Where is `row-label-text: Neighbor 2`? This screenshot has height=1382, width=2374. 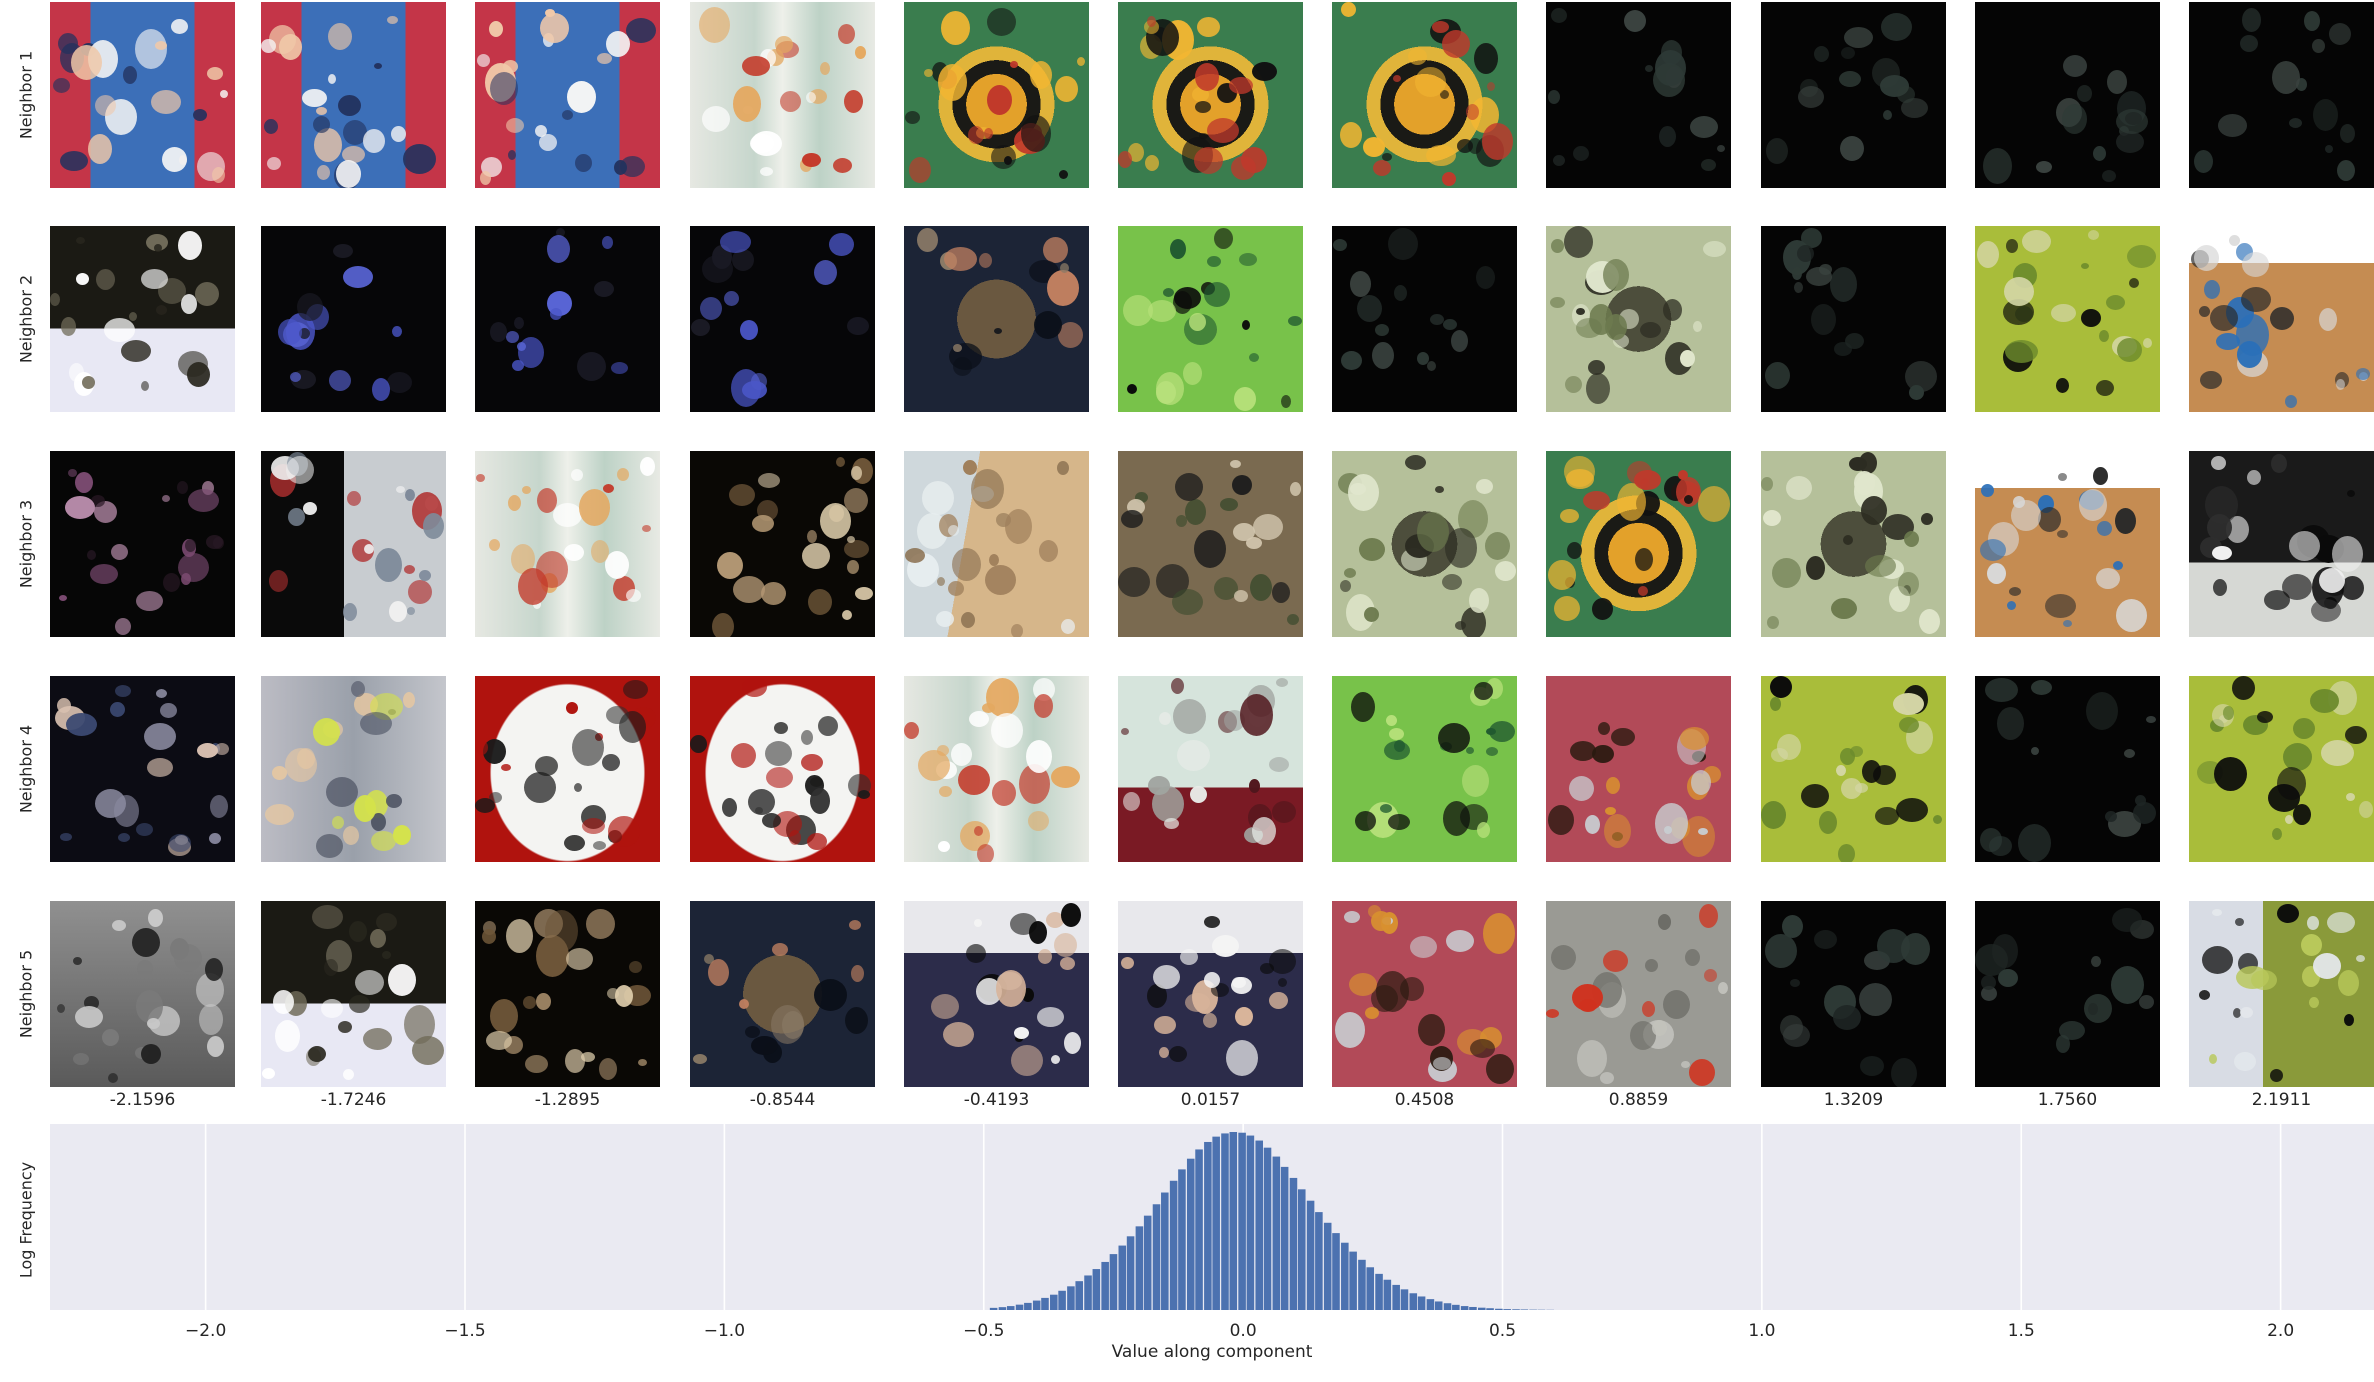 row-label-text: Neighbor 2 is located at coordinates (26, 319).